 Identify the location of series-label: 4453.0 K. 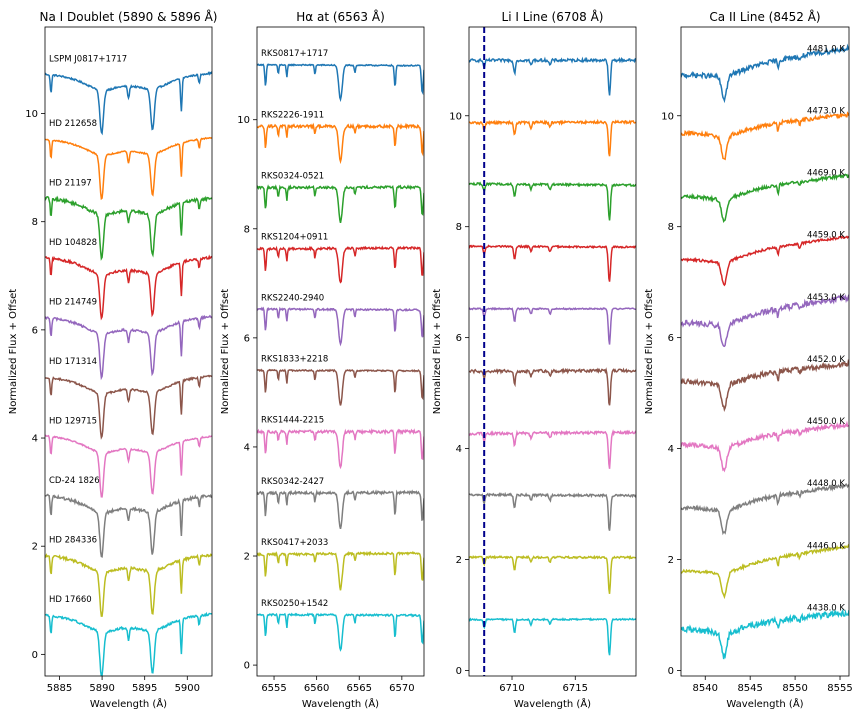
(826, 298).